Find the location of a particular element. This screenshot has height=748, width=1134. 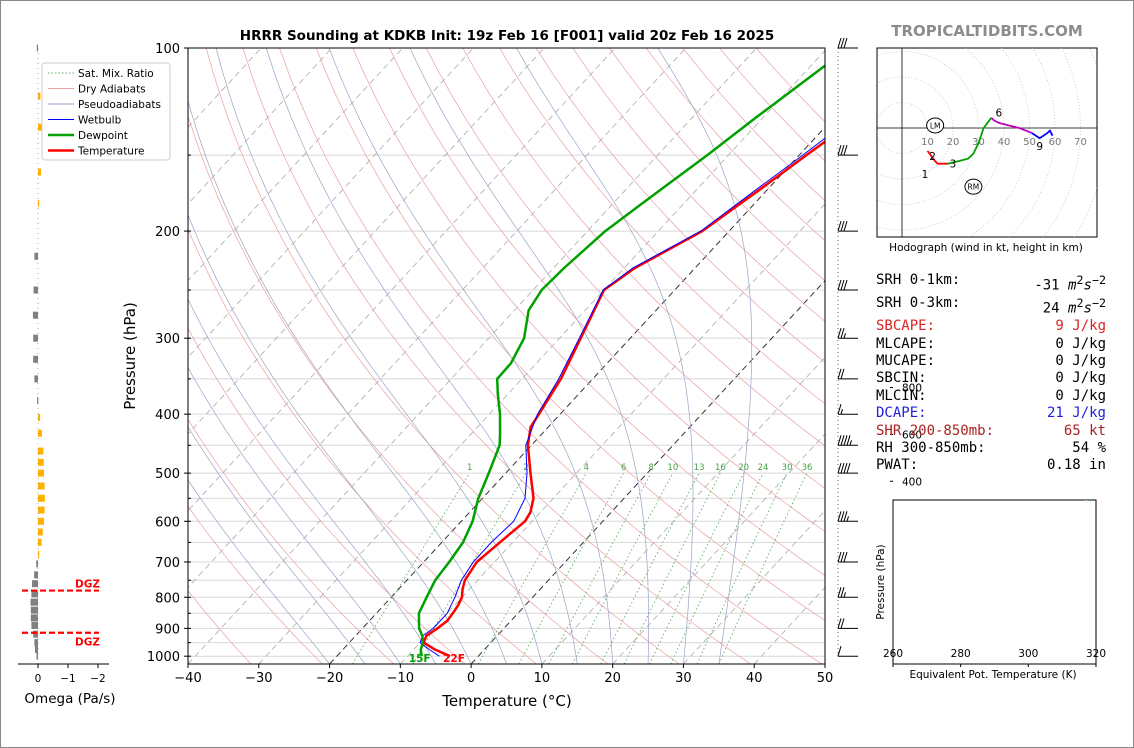

parameter-label: PWAT: is located at coordinates (897, 465).